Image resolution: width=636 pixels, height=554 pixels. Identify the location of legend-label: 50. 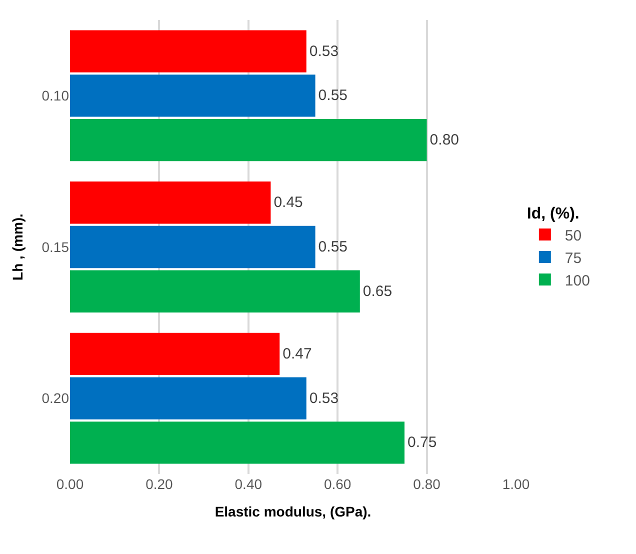
(573, 235).